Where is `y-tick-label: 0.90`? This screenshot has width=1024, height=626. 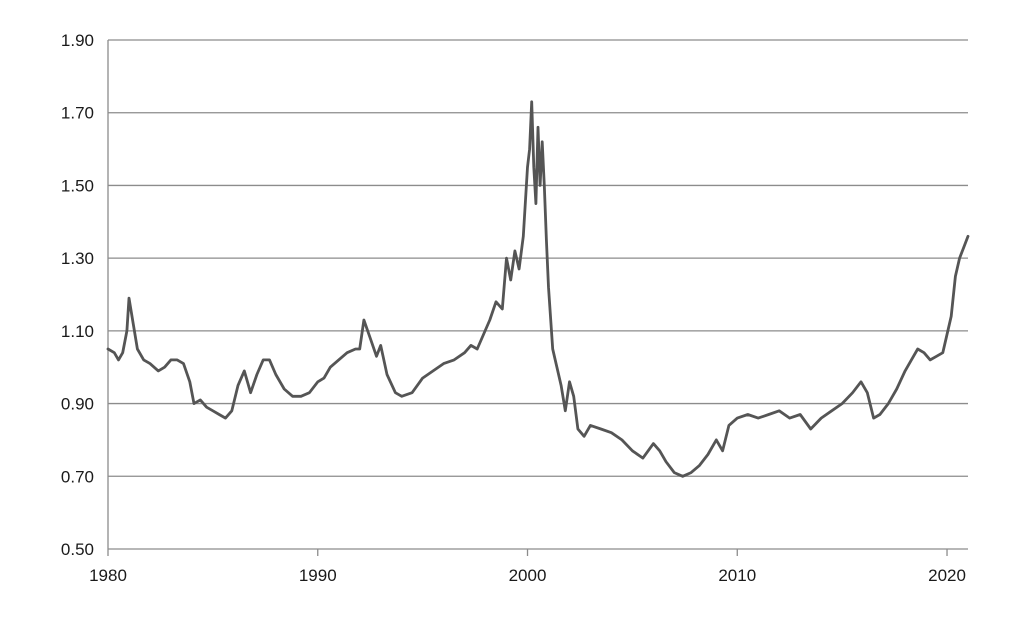 y-tick-label: 0.90 is located at coordinates (77, 404).